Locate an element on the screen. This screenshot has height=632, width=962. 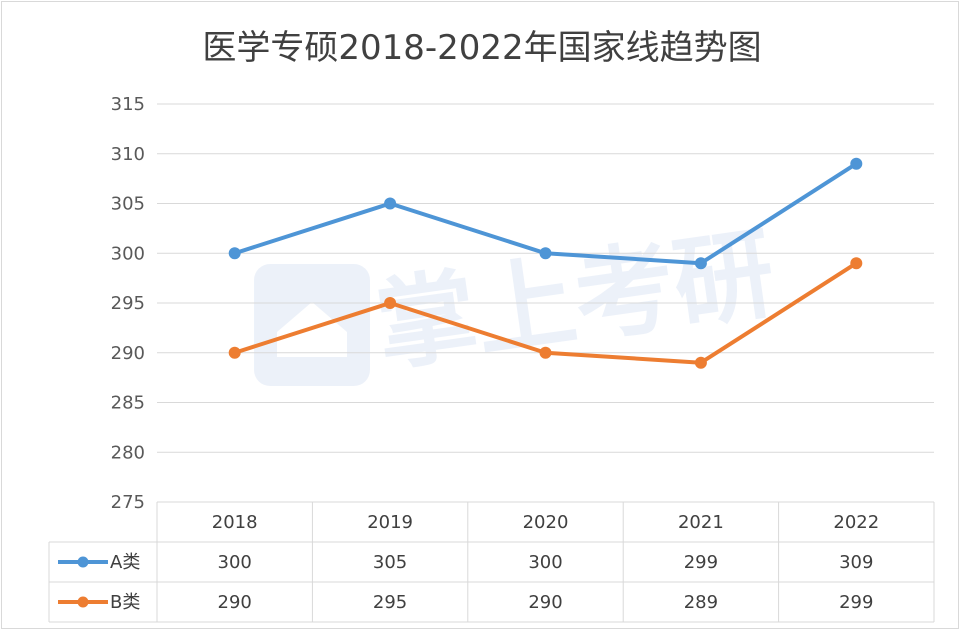
y-tick-label: 280 is located at coordinates (128, 452).